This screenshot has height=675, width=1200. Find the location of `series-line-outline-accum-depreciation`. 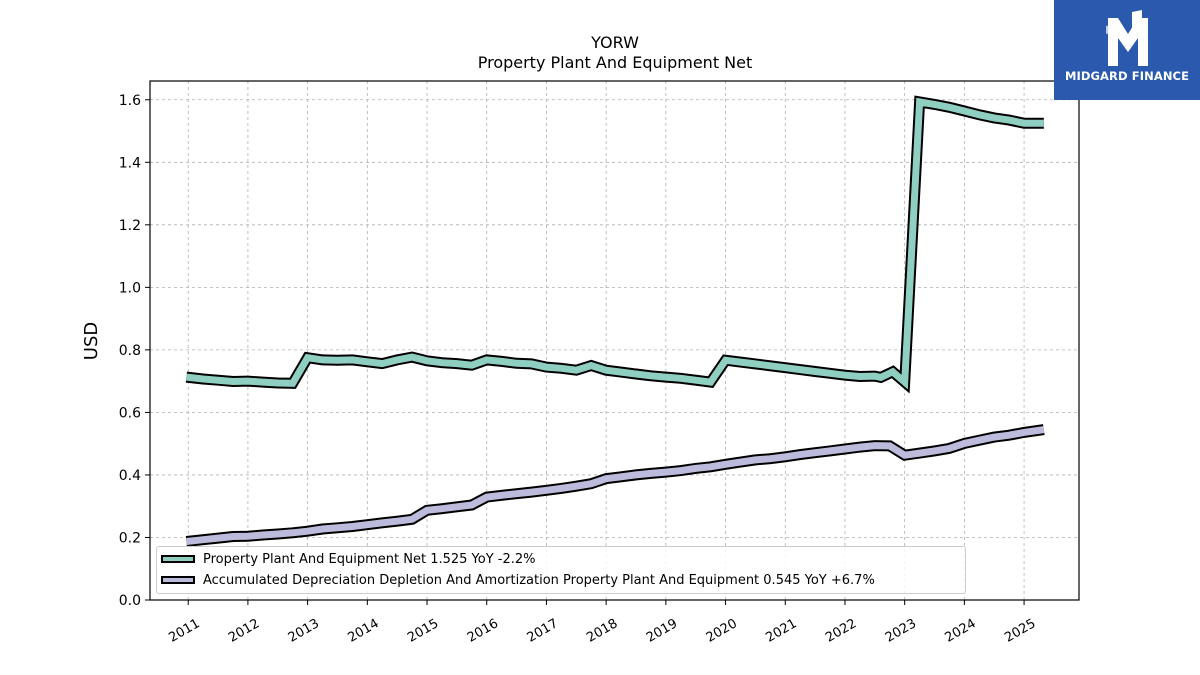

series-line-outline-accum-depreciation is located at coordinates (615, 485).